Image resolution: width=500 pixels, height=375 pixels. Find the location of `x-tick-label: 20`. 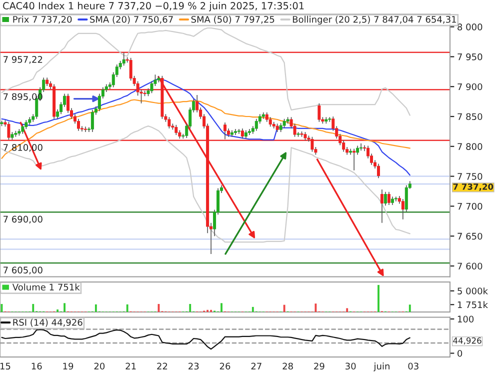

x-tick-label: 20 is located at coordinates (99, 366).